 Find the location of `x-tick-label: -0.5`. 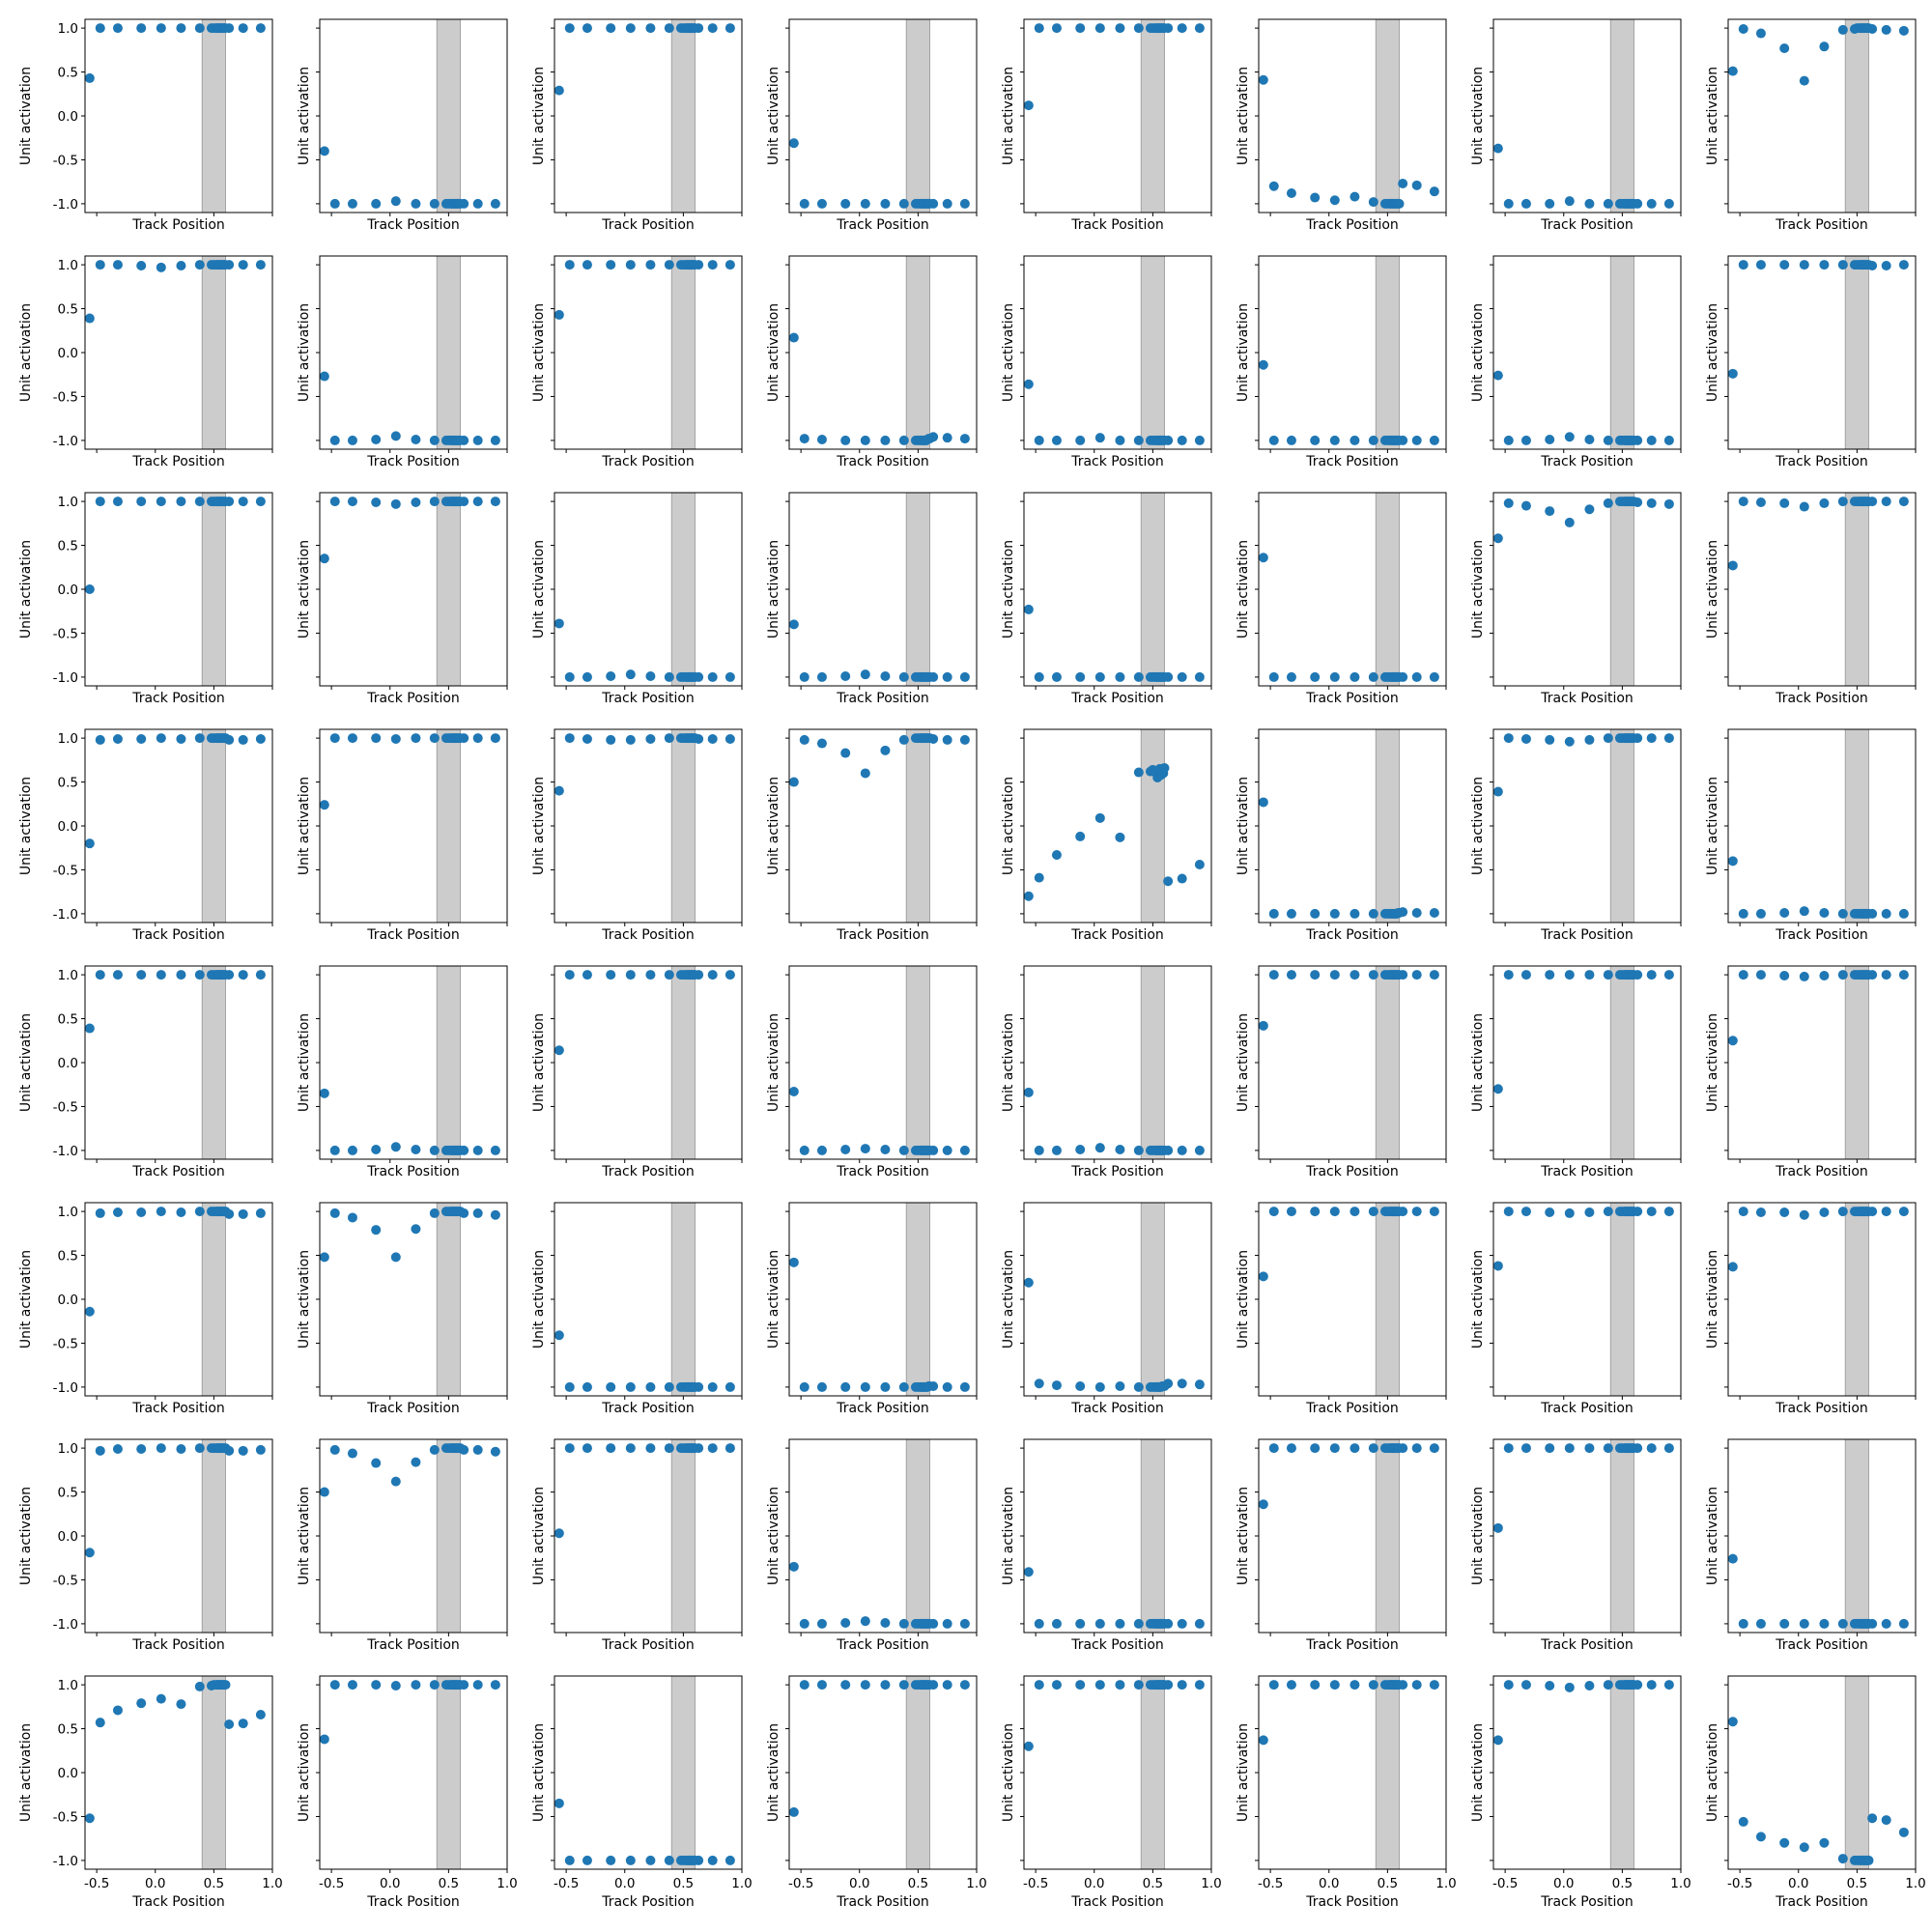

x-tick-label: -0.5 is located at coordinates (566, 1883).